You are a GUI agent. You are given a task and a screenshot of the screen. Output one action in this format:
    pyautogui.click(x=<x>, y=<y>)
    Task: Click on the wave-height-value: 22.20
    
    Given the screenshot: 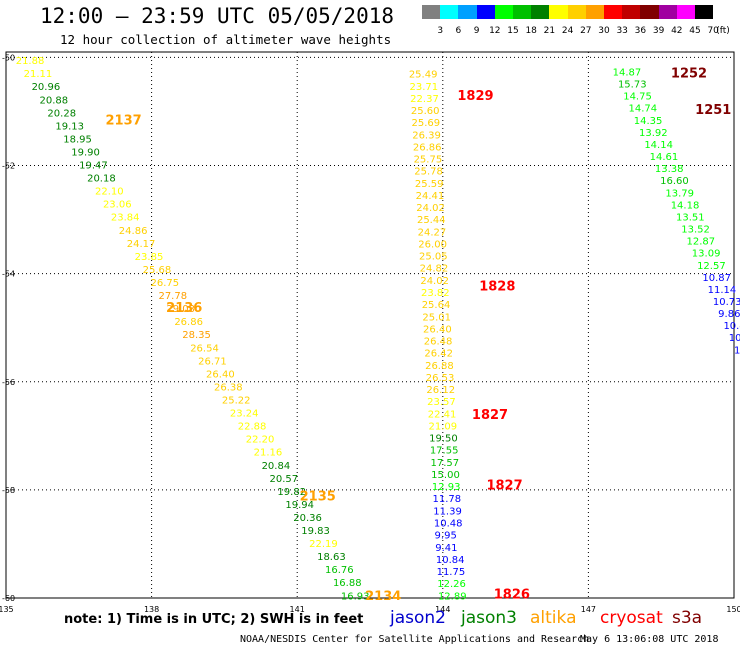 What is the action you would take?
    pyautogui.click(x=260, y=440)
    